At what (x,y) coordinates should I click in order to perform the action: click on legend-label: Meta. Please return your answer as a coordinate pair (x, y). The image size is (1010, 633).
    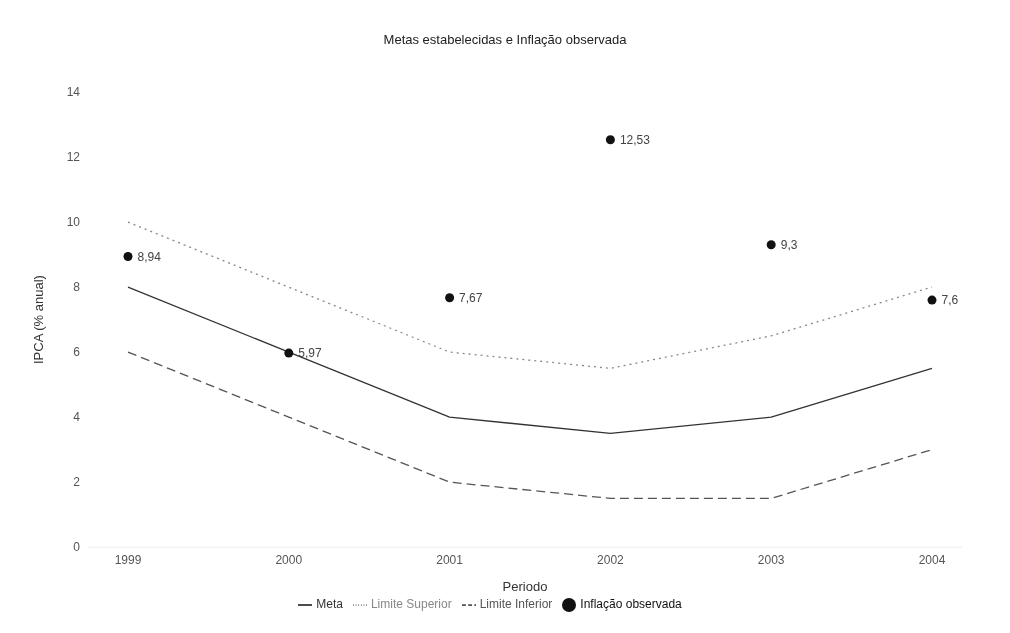
    Looking at the image, I should click on (329, 604).